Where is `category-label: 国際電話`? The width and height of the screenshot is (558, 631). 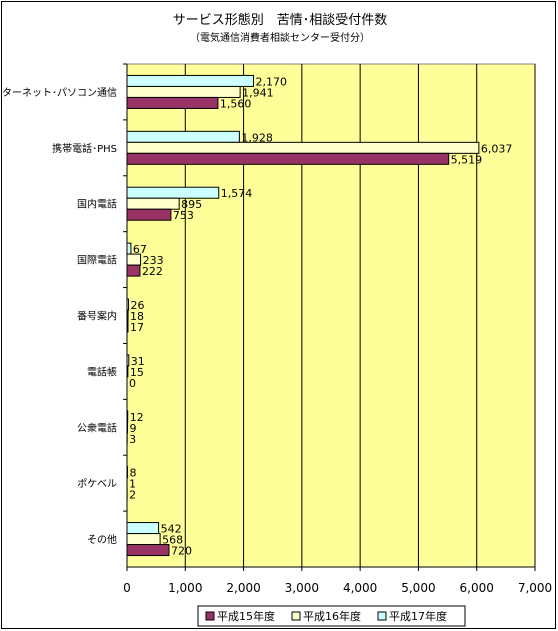
category-label: 国際電話 is located at coordinates (97, 260).